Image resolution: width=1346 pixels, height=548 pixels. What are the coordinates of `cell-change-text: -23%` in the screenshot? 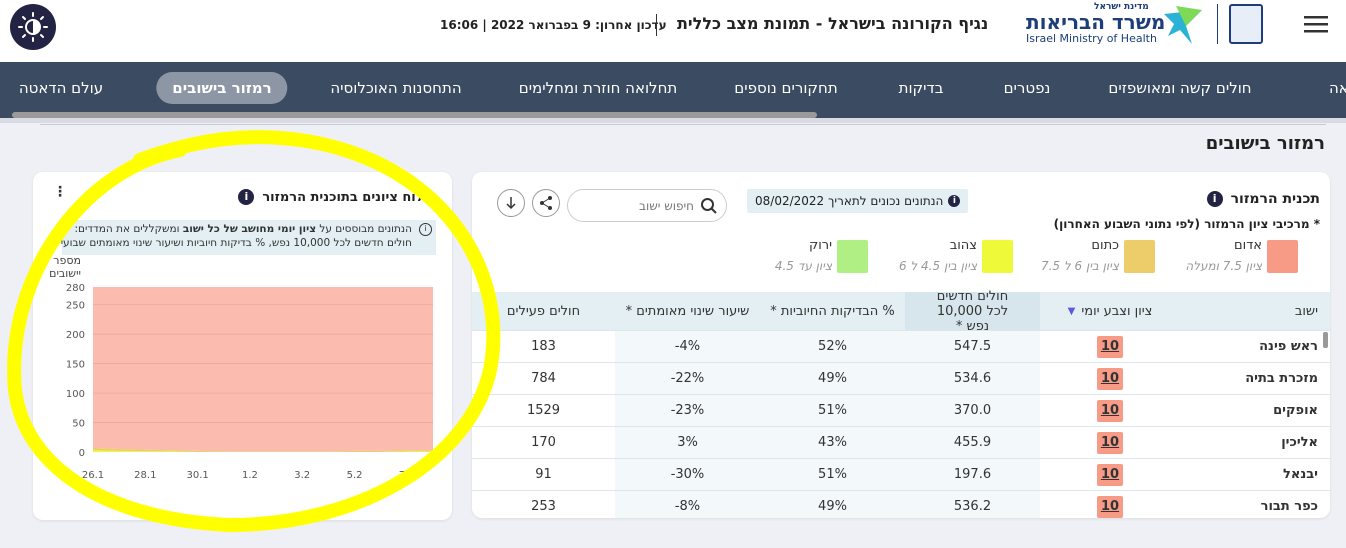 It's located at (687, 410).